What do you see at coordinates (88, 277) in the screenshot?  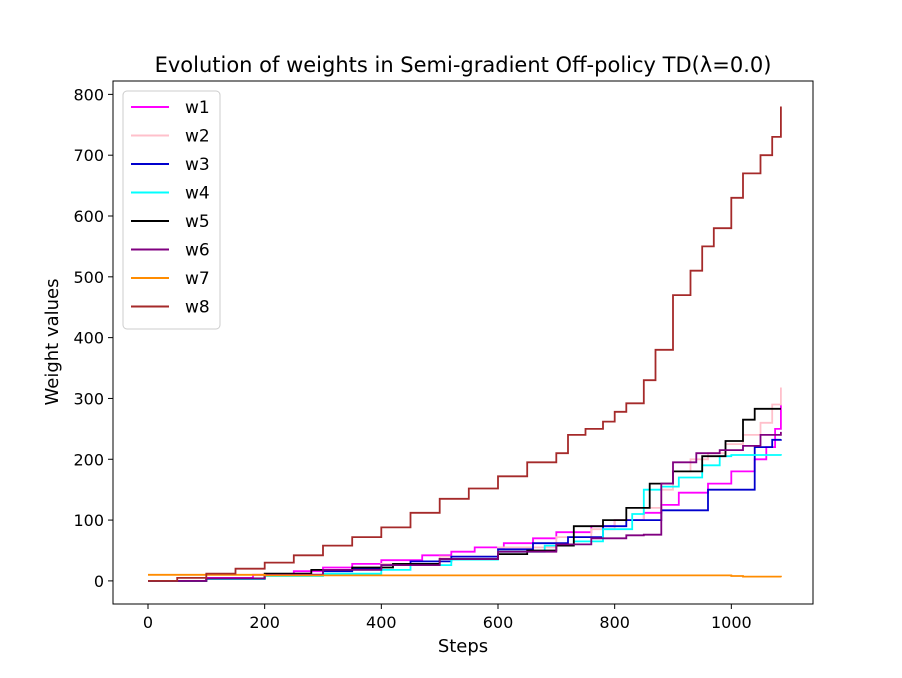 I see `y-tick-label: 500` at bounding box center [88, 277].